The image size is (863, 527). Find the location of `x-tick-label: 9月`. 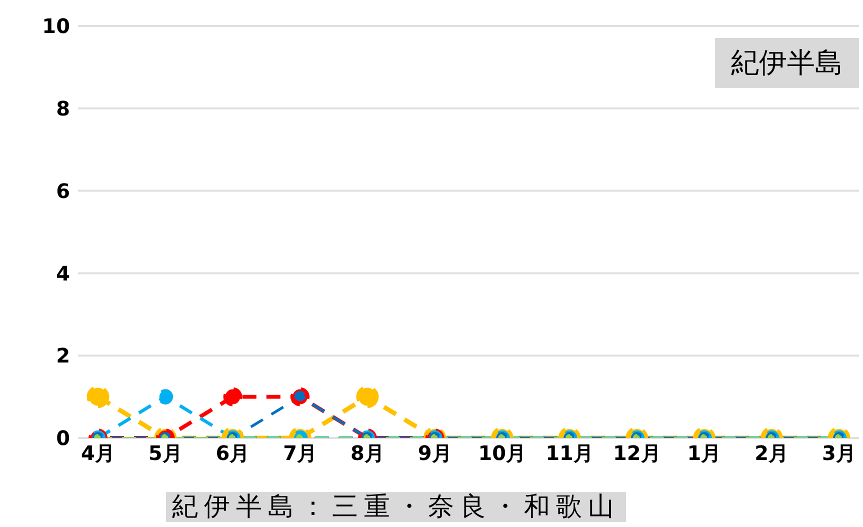

x-tick-label: 9月 is located at coordinates (435, 453).